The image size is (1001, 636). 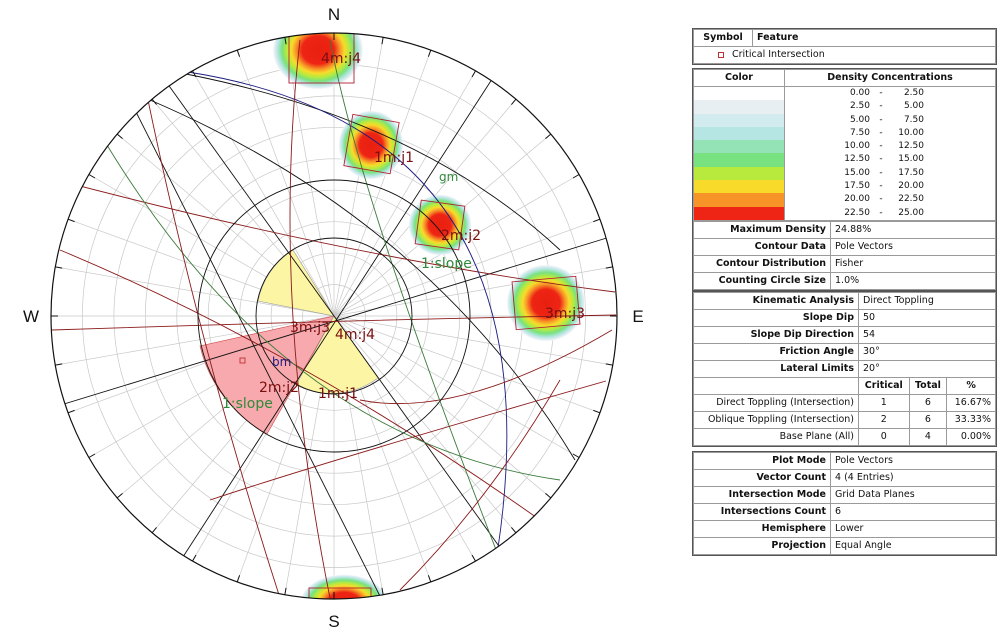 I want to click on range-to: 10.00, so click(x=911, y=132).